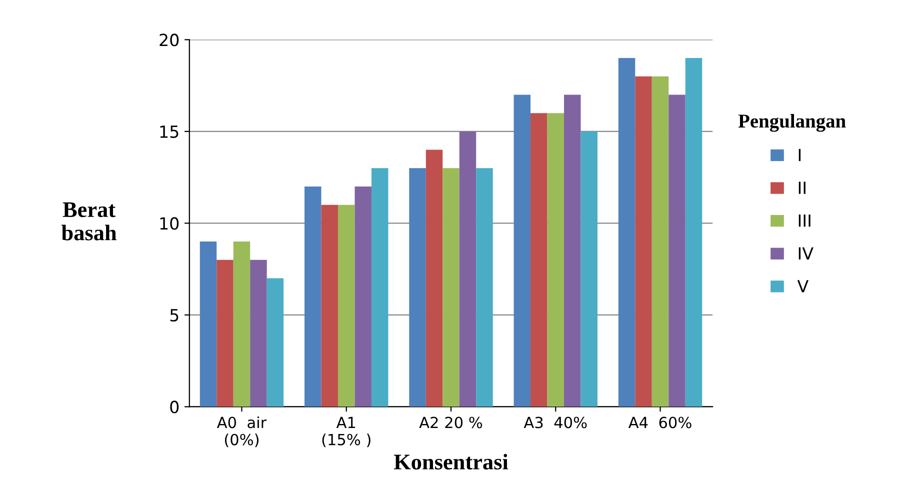  Describe the element at coordinates (803, 286) in the screenshot. I see `legend-label: V` at that location.